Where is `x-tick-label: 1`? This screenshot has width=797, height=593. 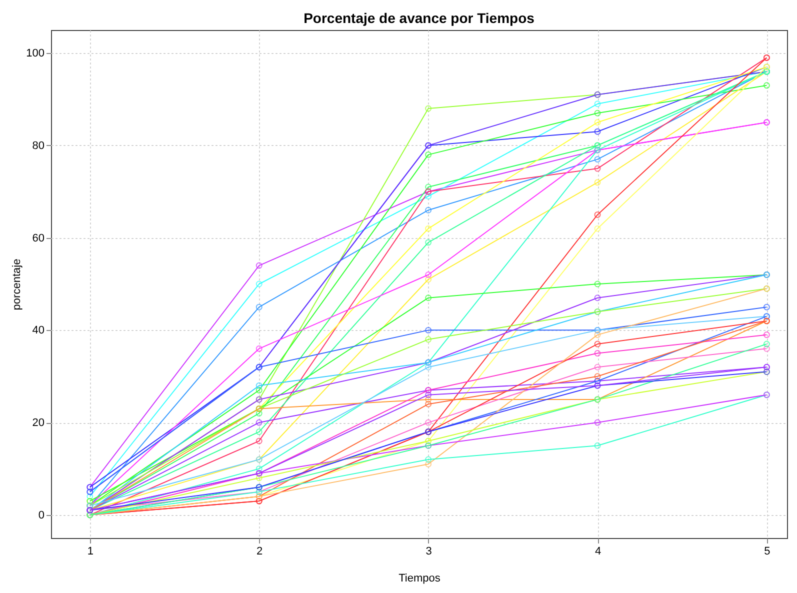
x-tick-label: 1 is located at coordinates (90, 552).